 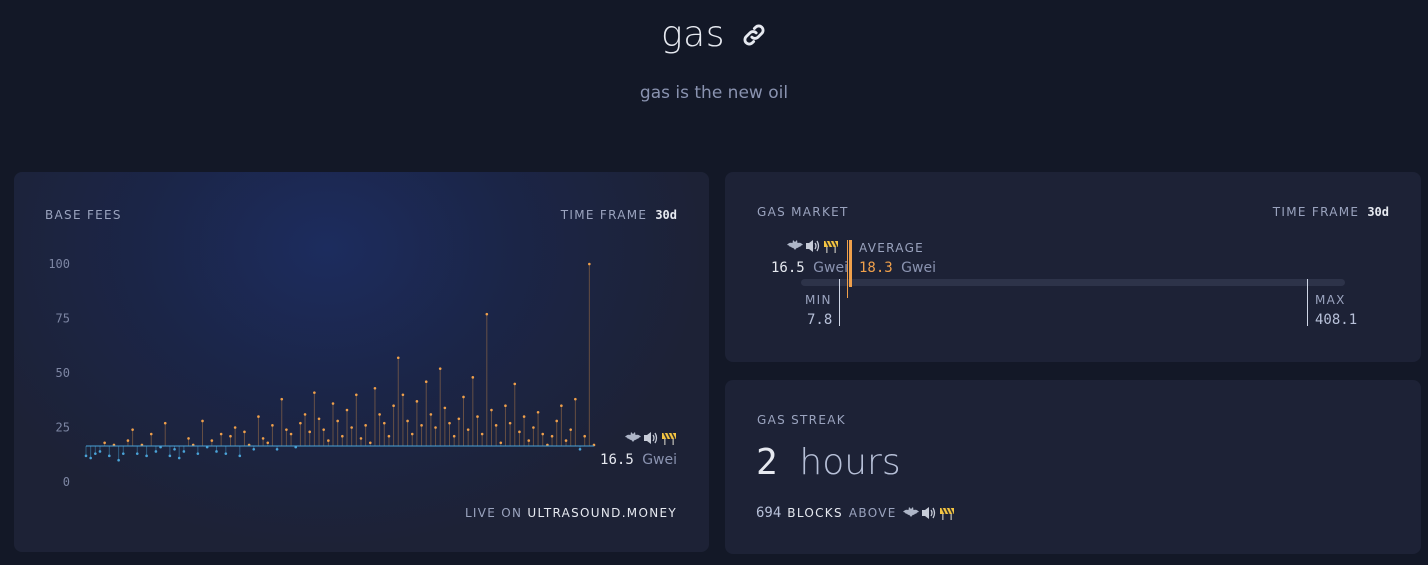 I want to click on gas-market-timeframe: TIME FRAME 30d, so click(x=1331, y=212).